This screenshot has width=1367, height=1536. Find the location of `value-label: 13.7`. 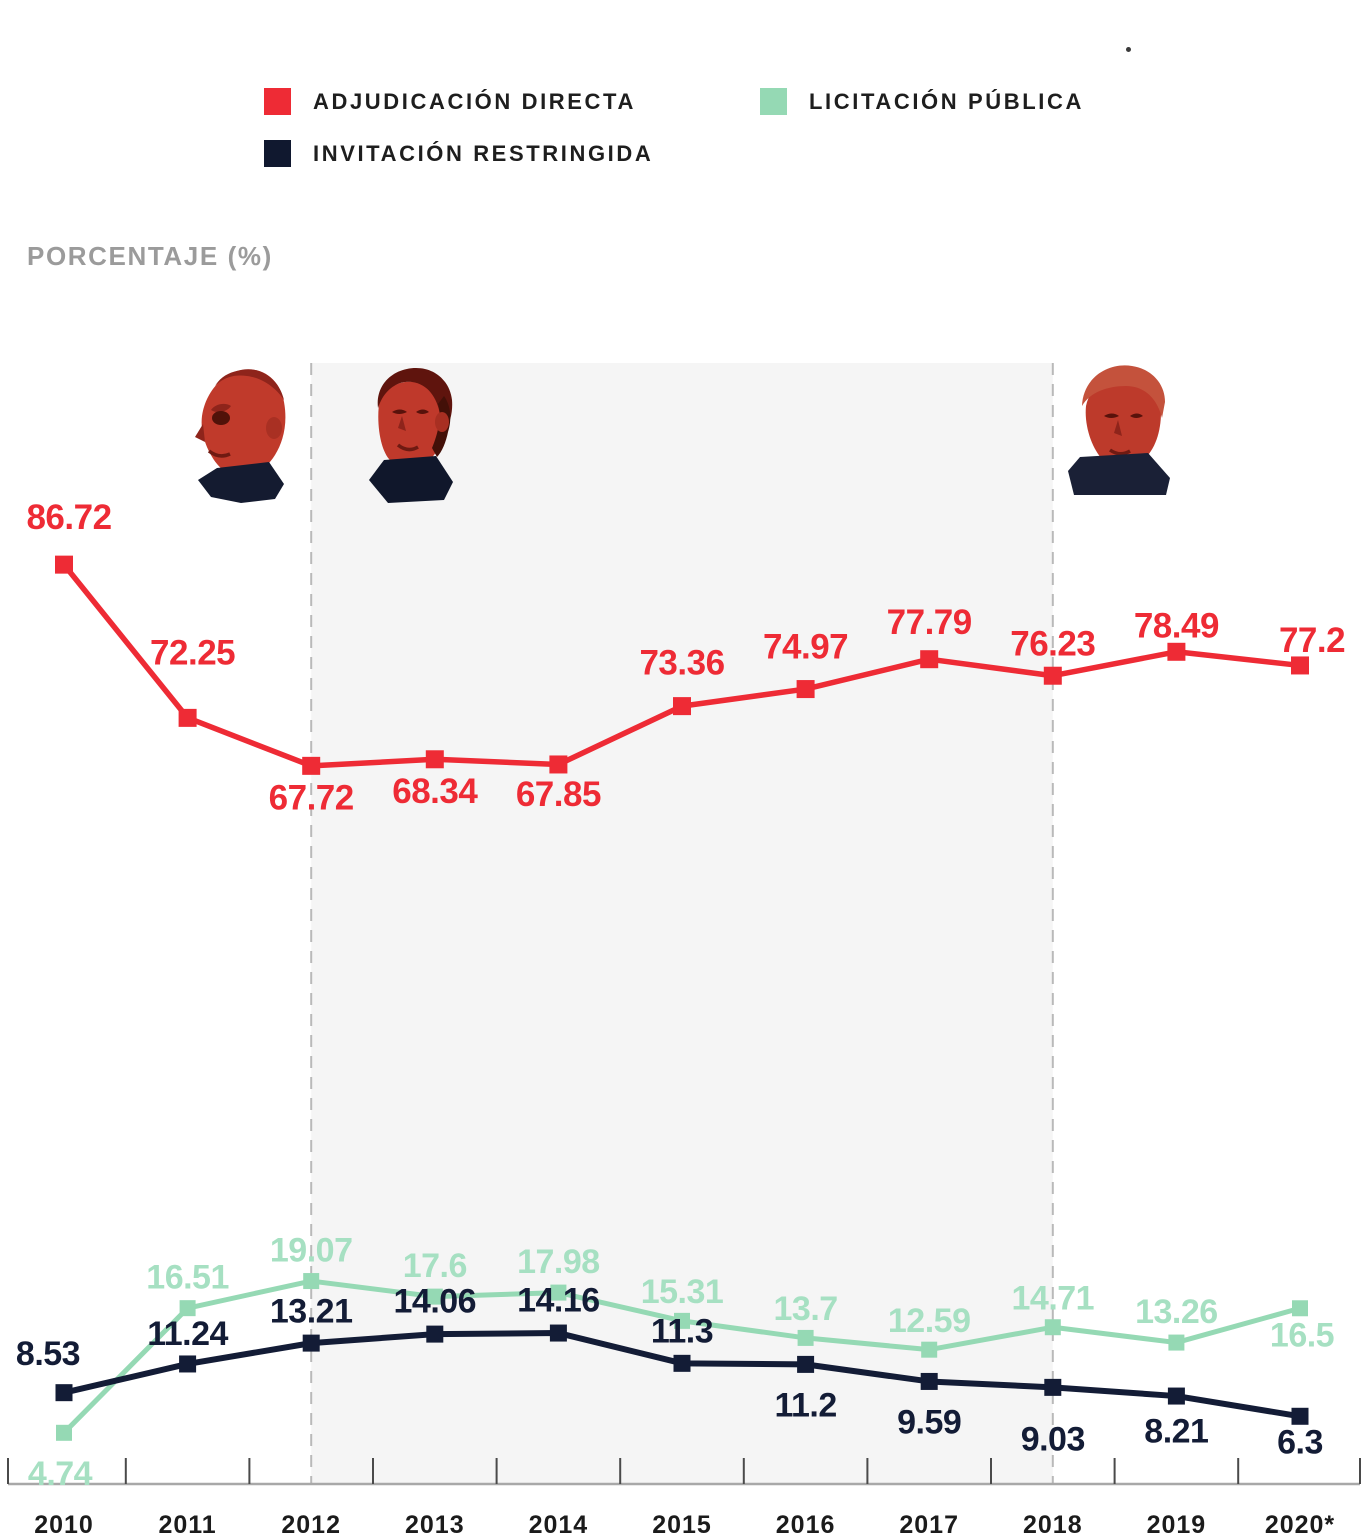

value-label: 13.7 is located at coordinates (806, 1309).